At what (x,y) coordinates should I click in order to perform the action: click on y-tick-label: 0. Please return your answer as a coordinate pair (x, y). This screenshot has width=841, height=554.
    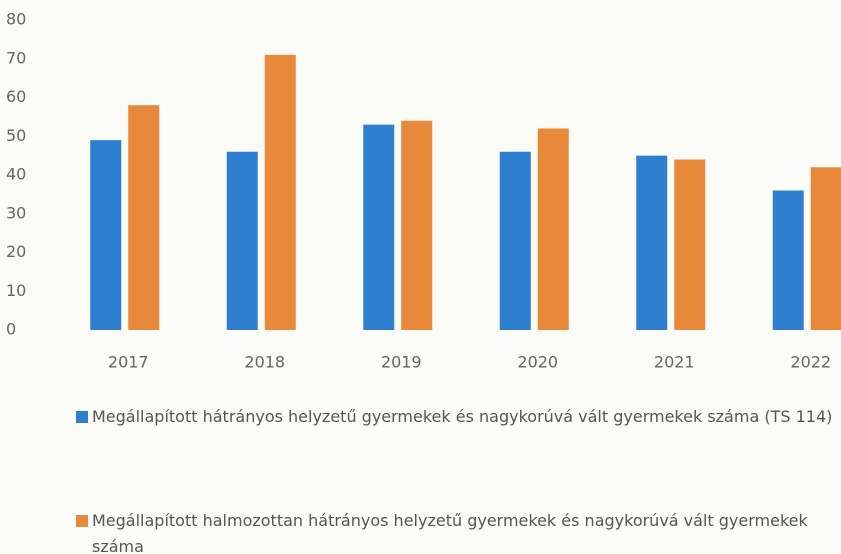
    Looking at the image, I should click on (11, 329).